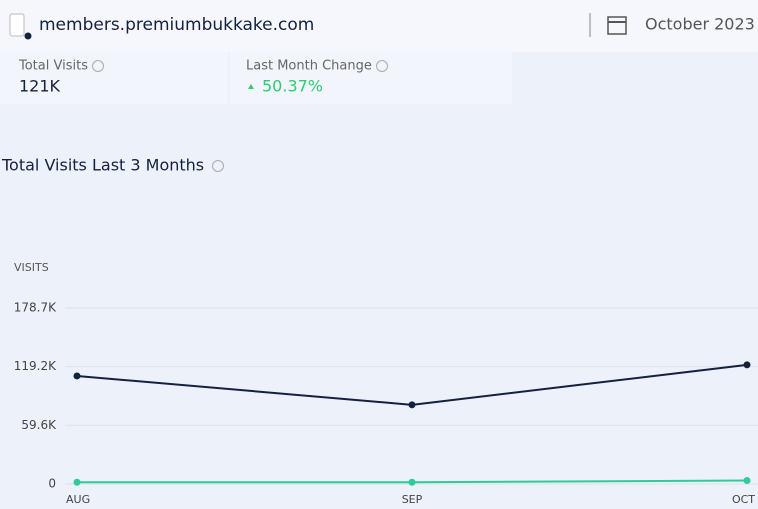 The width and height of the screenshot is (758, 509). I want to click on date: October 2023, so click(700, 24).